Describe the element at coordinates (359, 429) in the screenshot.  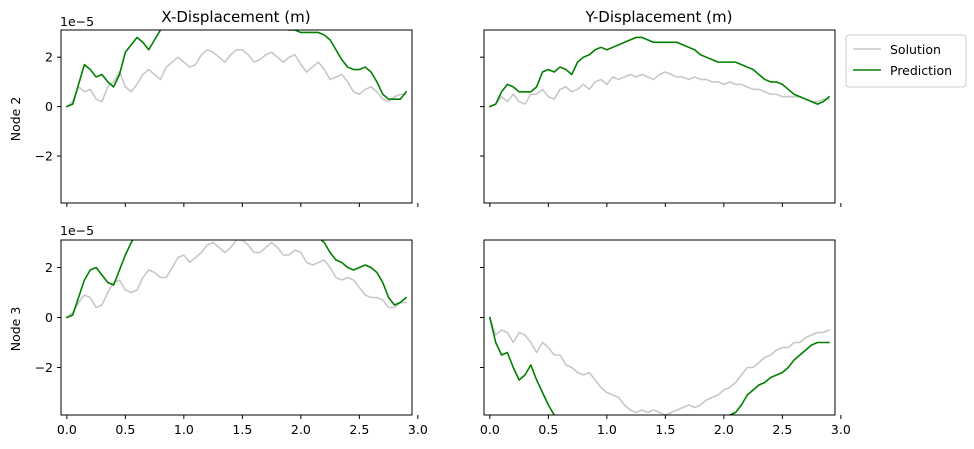
I see `panel-node-3-x-displacement-m-x-tick-label: 2.5` at that location.